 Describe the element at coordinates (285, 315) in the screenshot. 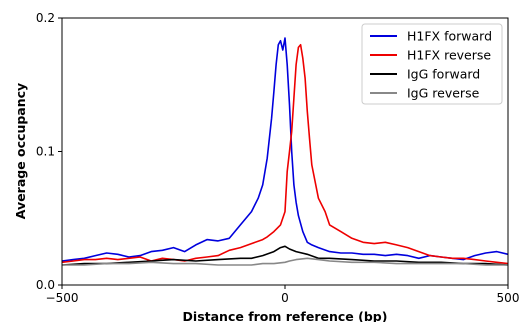

I see `x-axis-label: Distance from reference (bp)` at that location.